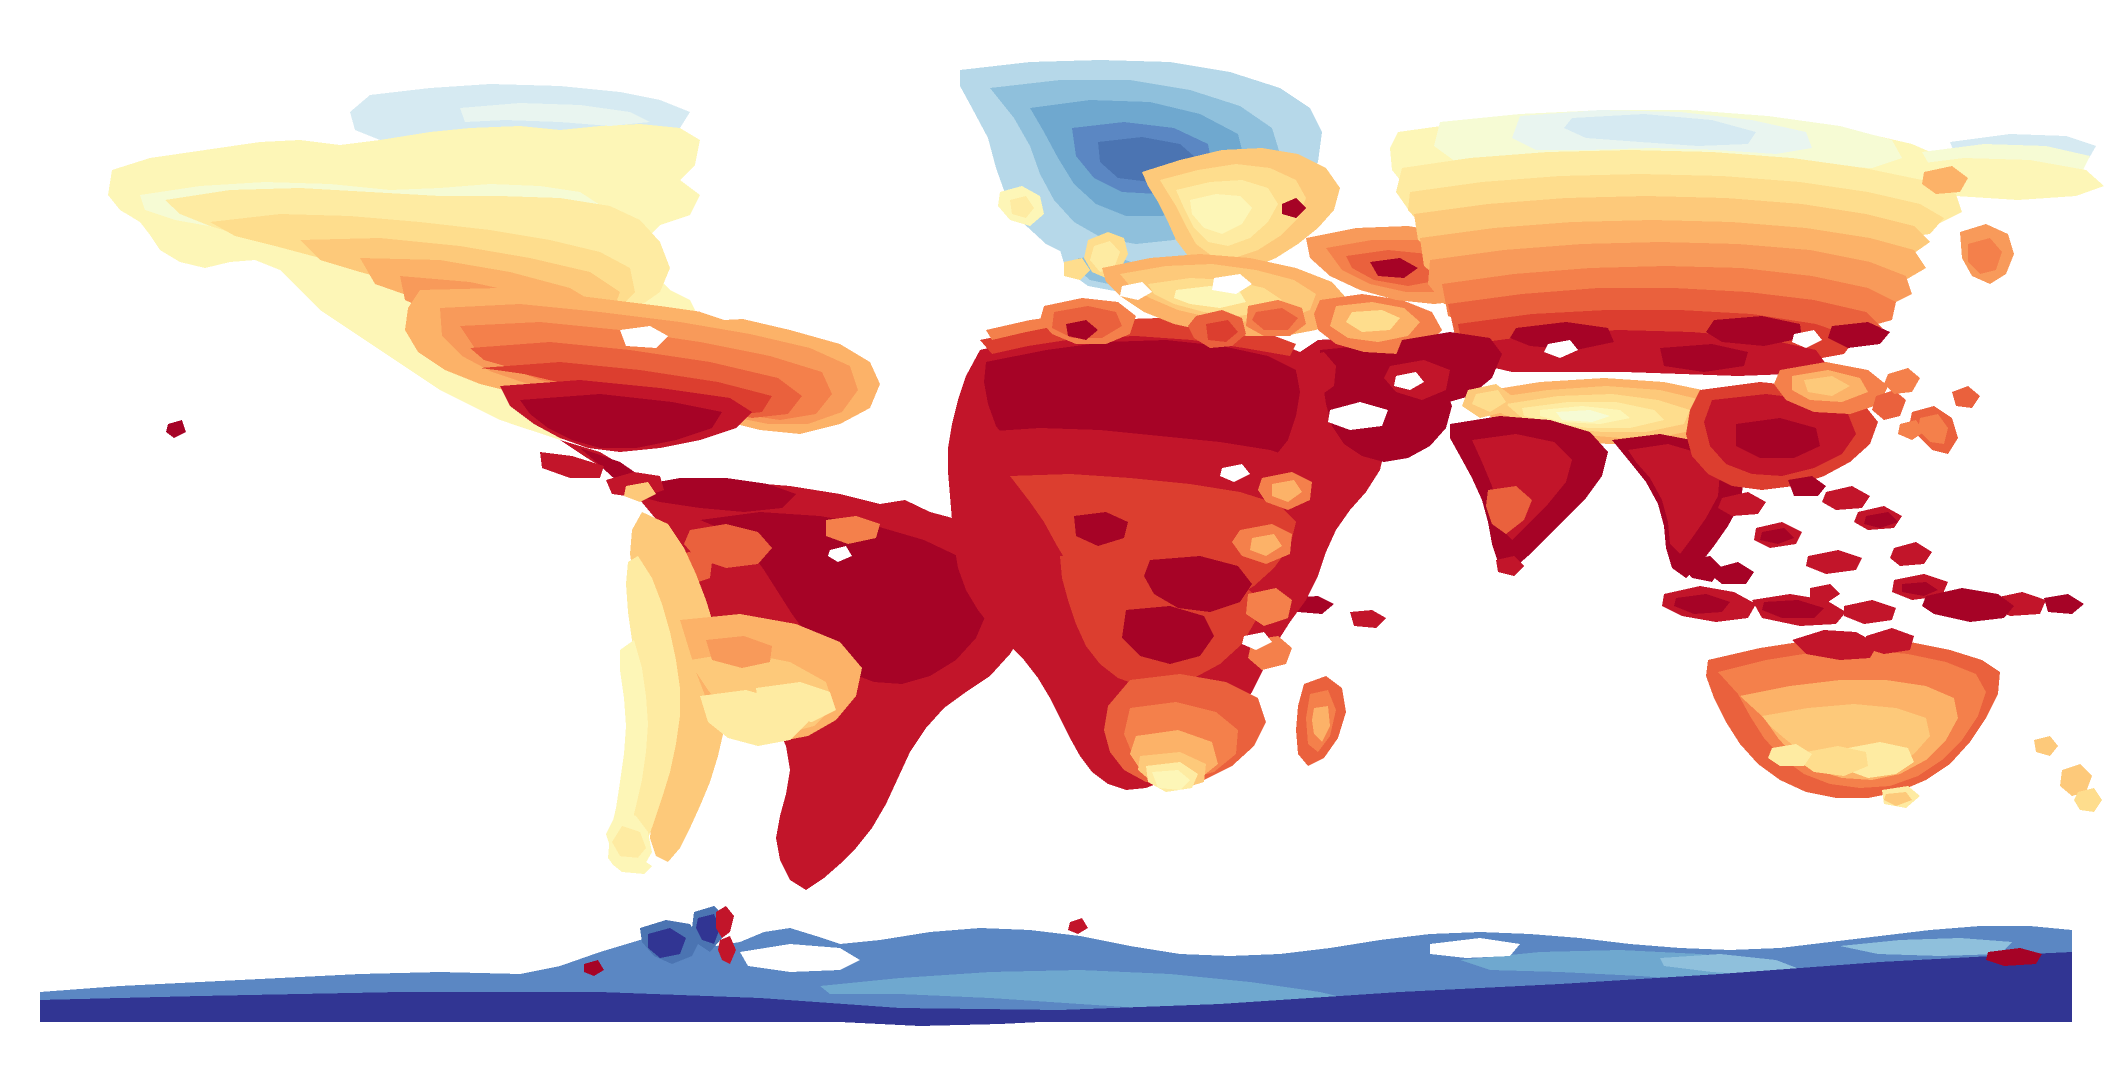 The width and height of the screenshot is (2112, 1088). Describe the element at coordinates (1056, 966) in the screenshot. I see `region-antarctica` at that location.